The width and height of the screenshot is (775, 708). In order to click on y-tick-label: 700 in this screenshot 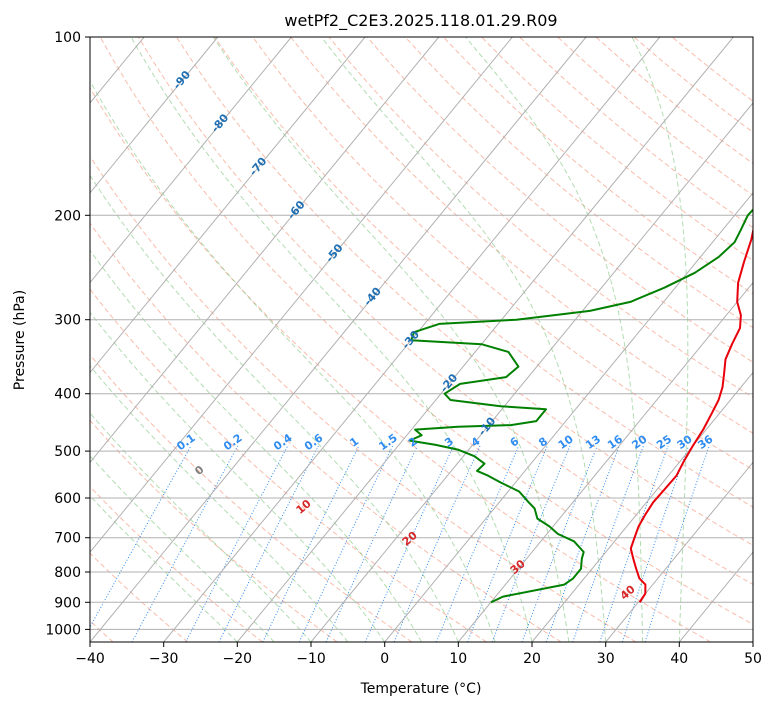, I will do `click(67, 539)`.